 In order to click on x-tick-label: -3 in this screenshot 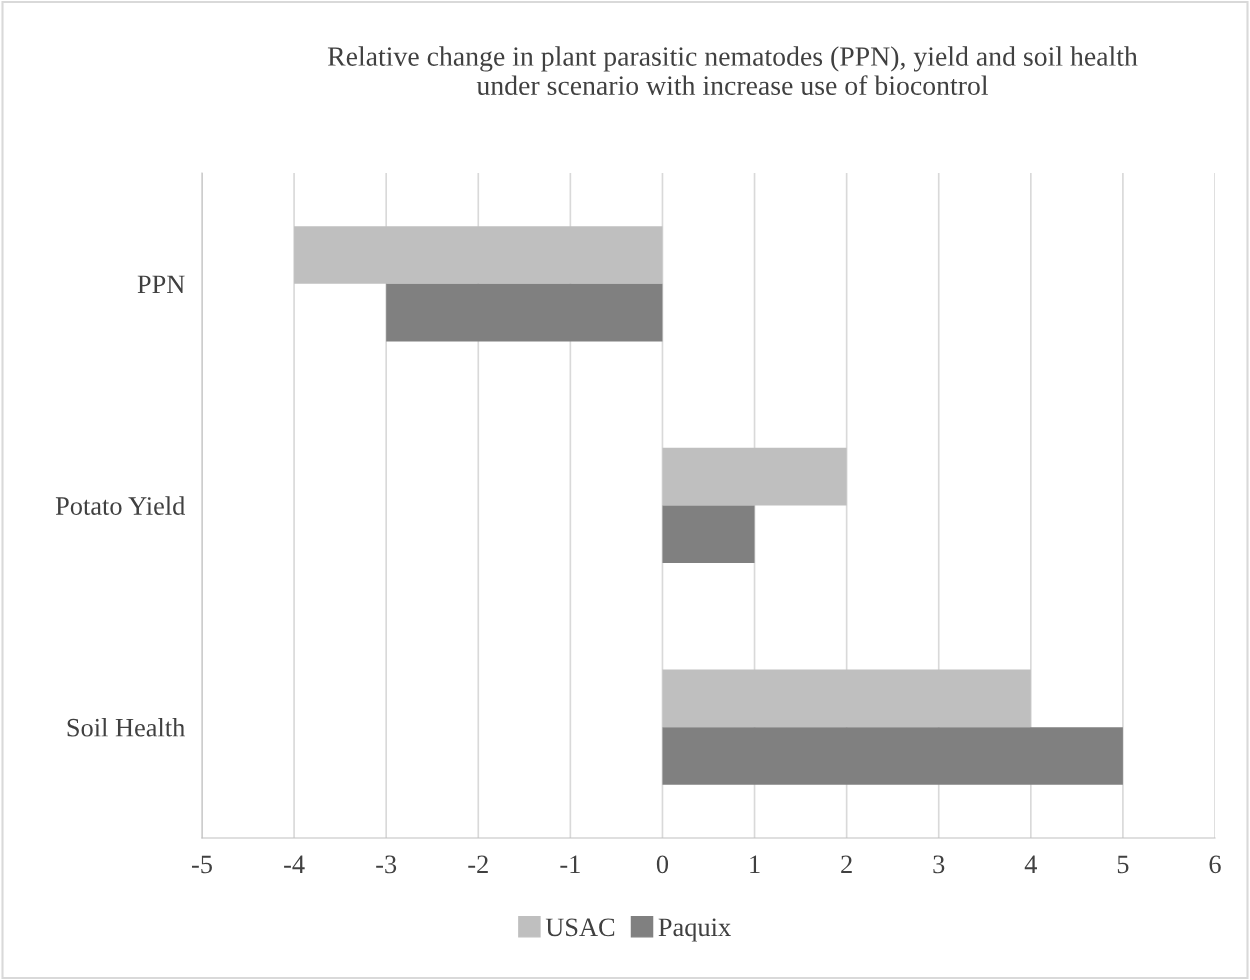, I will do `click(386, 864)`.